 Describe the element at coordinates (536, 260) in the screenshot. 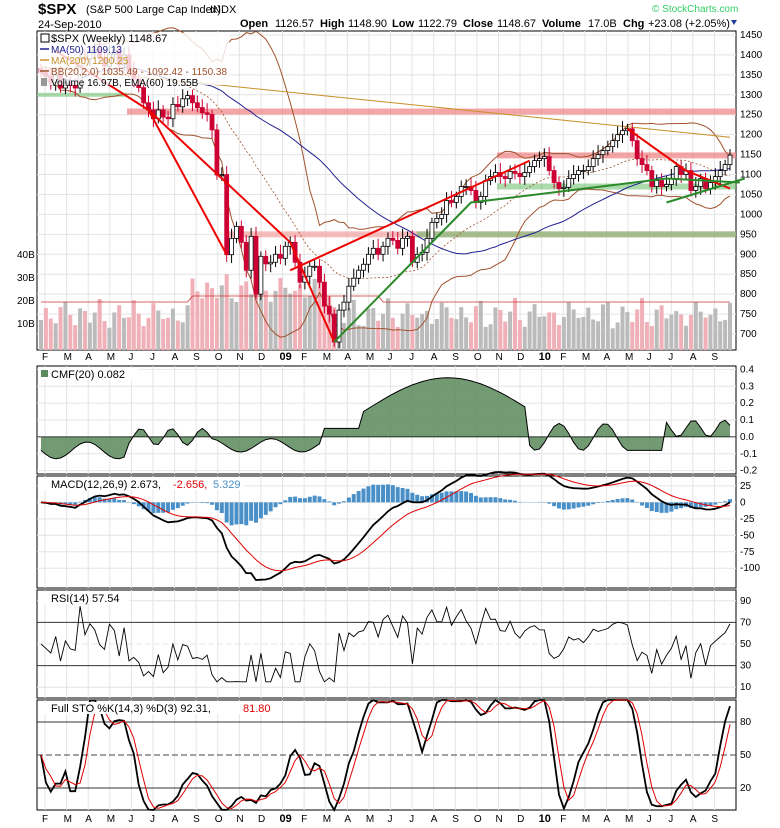

I see `trendline-green` at that location.